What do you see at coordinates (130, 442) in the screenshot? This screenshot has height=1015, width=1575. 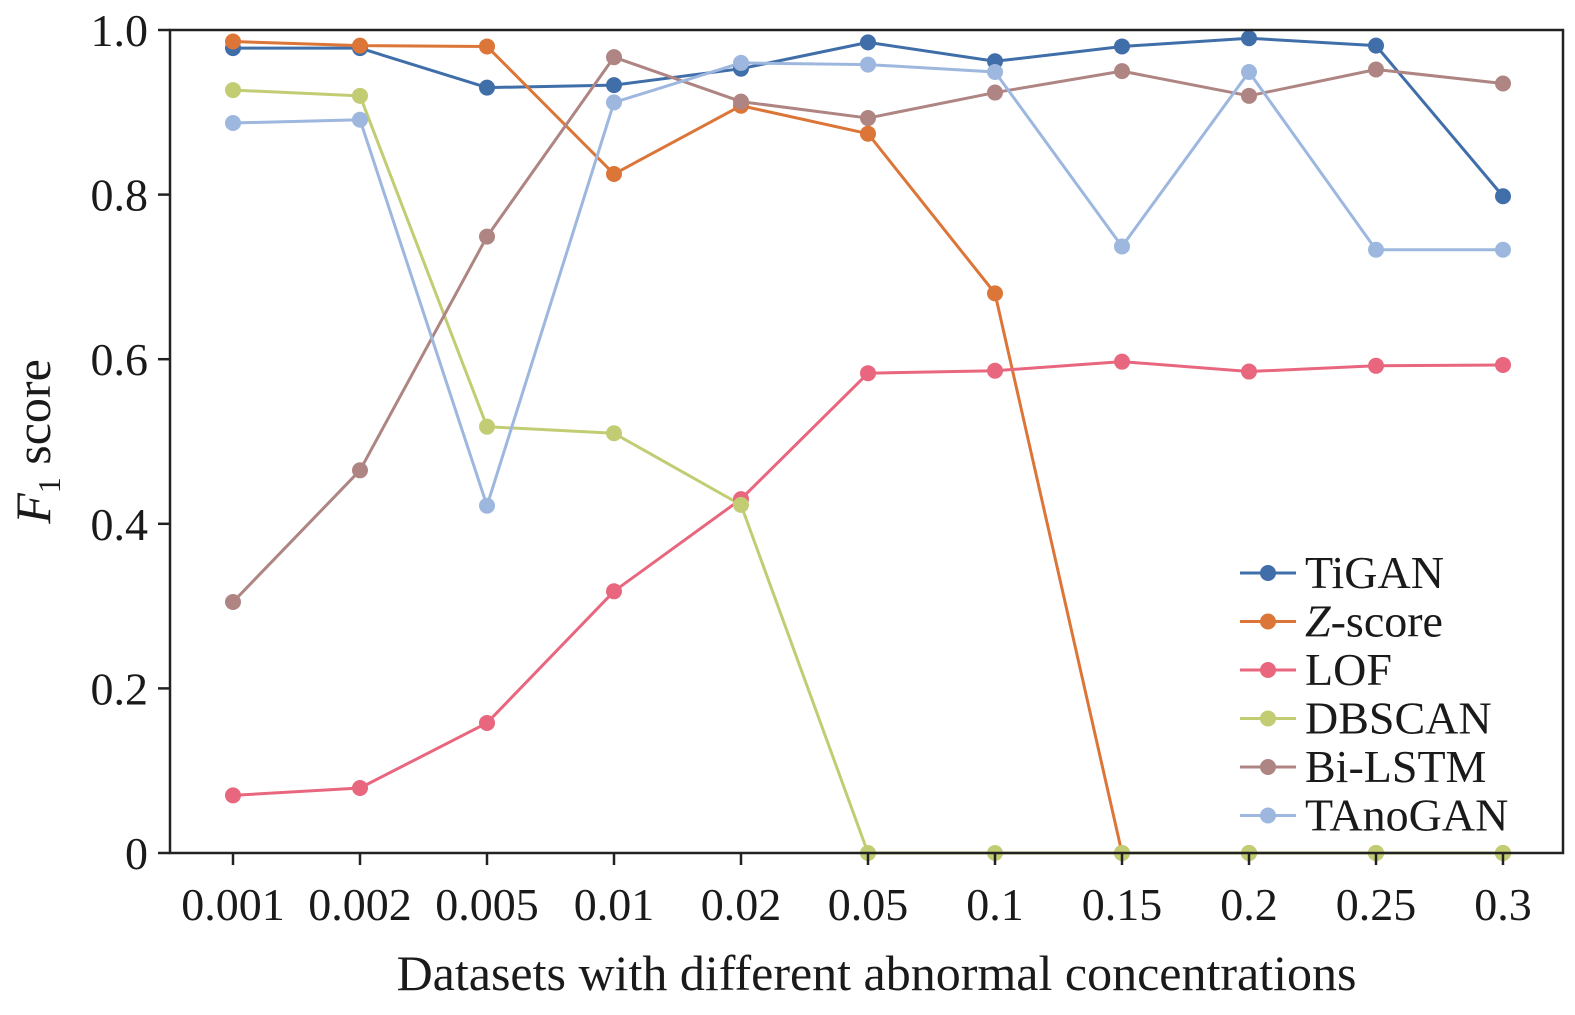 I see `y-axis-ticks: 0 0.2 0.4 0.6 0.8 1.0` at bounding box center [130, 442].